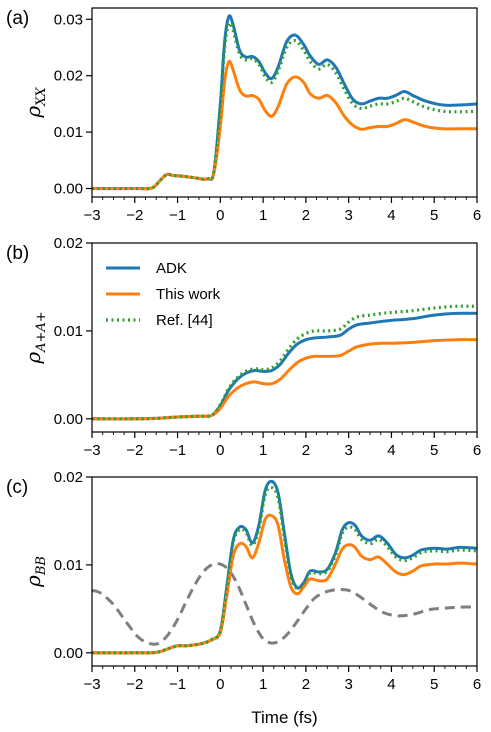 This screenshot has width=491, height=732. I want to click on series-group, so click(284, 362).